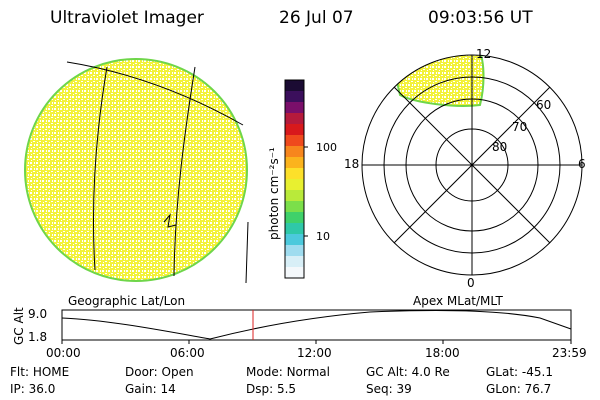  What do you see at coordinates (127, 18) in the screenshot?
I see `instrument-title: Ultraviolet Imager` at bounding box center [127, 18].